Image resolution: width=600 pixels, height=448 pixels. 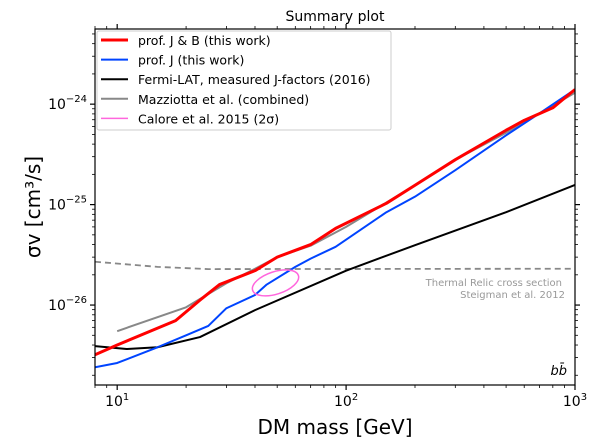 I want to click on legend-box, so click(x=244, y=80).